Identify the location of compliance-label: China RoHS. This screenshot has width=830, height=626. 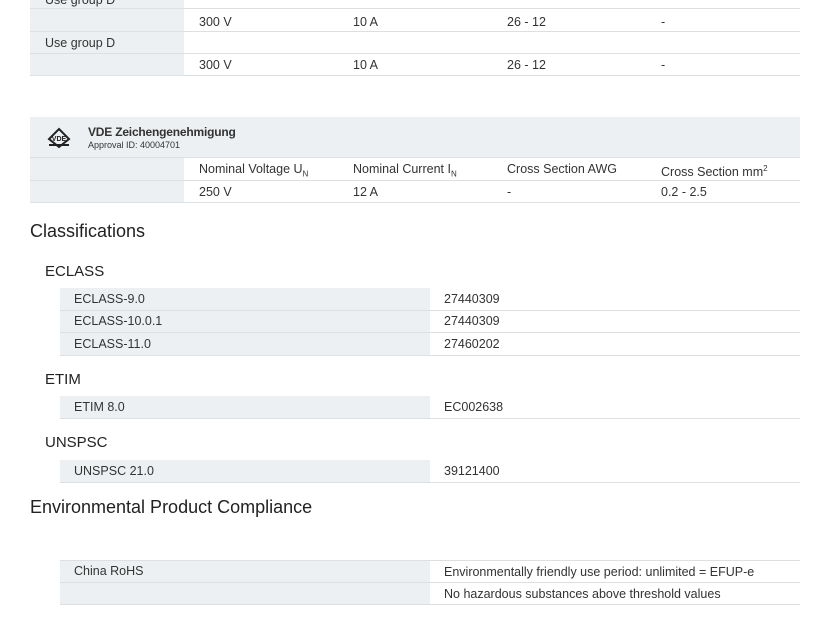
(109, 571).